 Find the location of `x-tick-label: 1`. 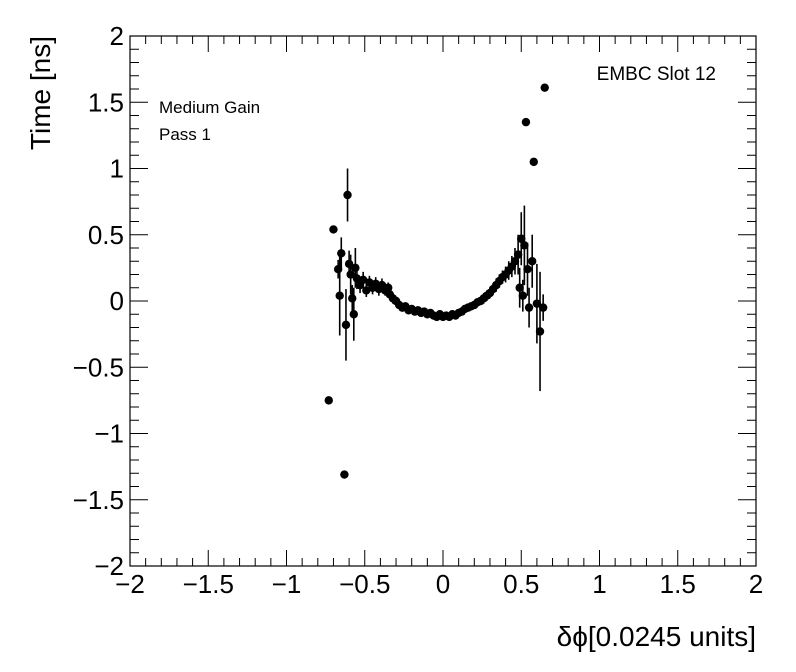

x-tick-label: 1 is located at coordinates (599, 584).